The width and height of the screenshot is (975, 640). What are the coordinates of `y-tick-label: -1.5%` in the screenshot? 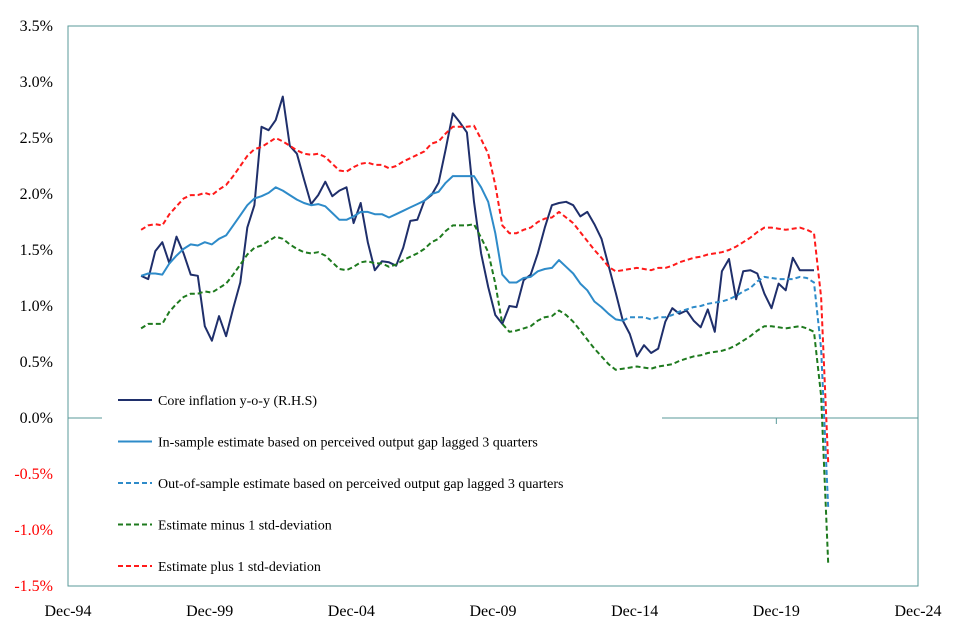 It's located at (33, 586).